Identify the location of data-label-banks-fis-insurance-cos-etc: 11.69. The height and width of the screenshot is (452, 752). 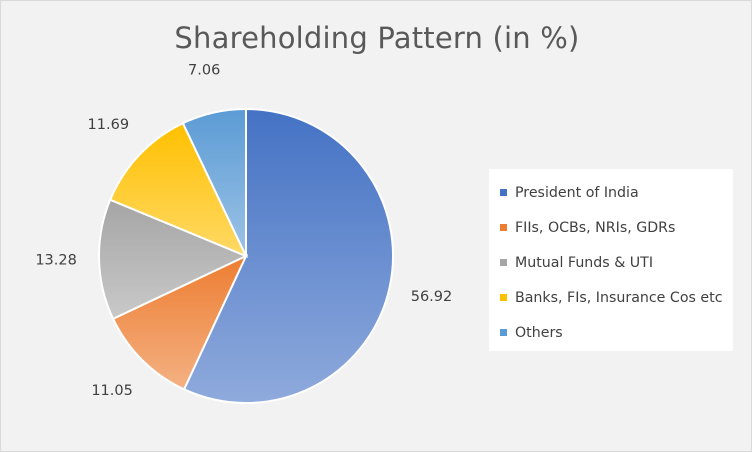
(109, 125).